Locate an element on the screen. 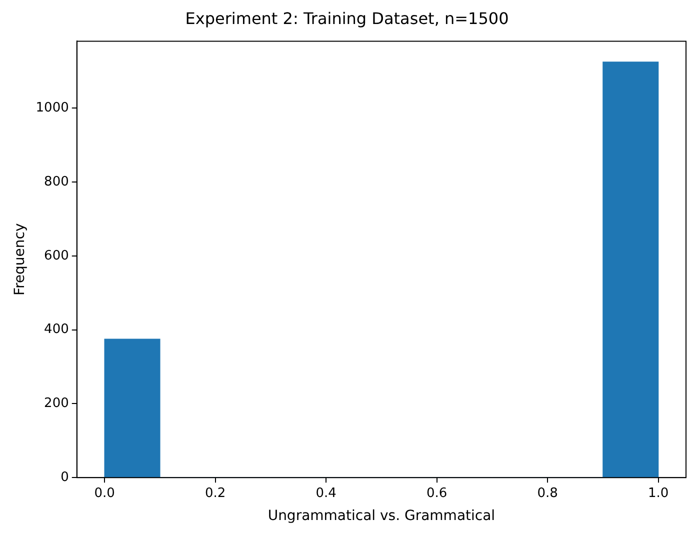 This screenshot has width=689, height=533. y-tick-label: 800 is located at coordinates (56, 182).